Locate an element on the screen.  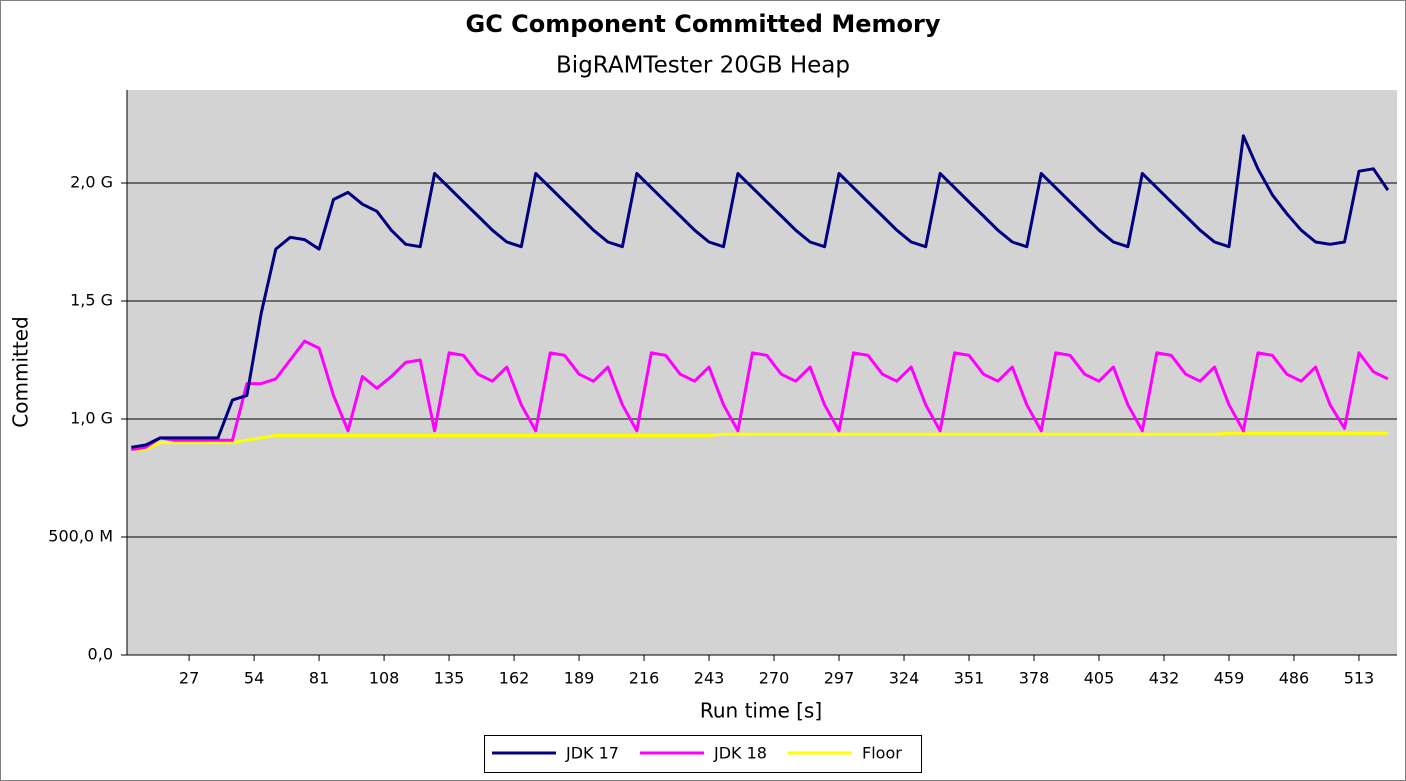
x-tick-label: 135 is located at coordinates (449, 678).